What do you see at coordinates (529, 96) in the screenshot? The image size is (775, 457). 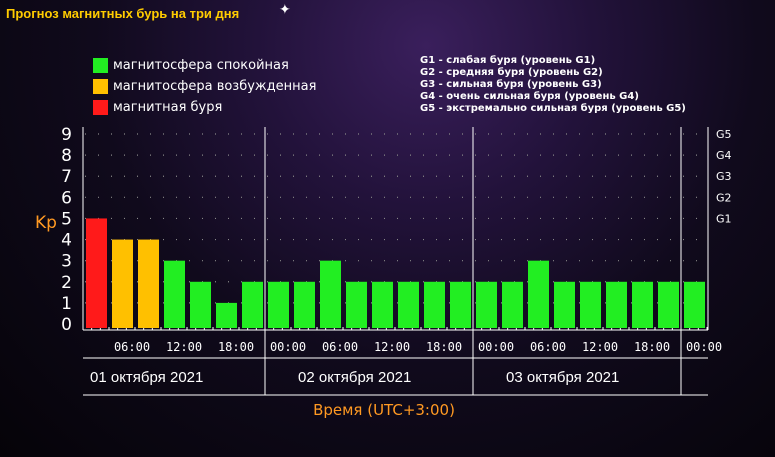 I see `g-level-g4: G4 - очень сильная буря (уровень G4)` at bounding box center [529, 96].